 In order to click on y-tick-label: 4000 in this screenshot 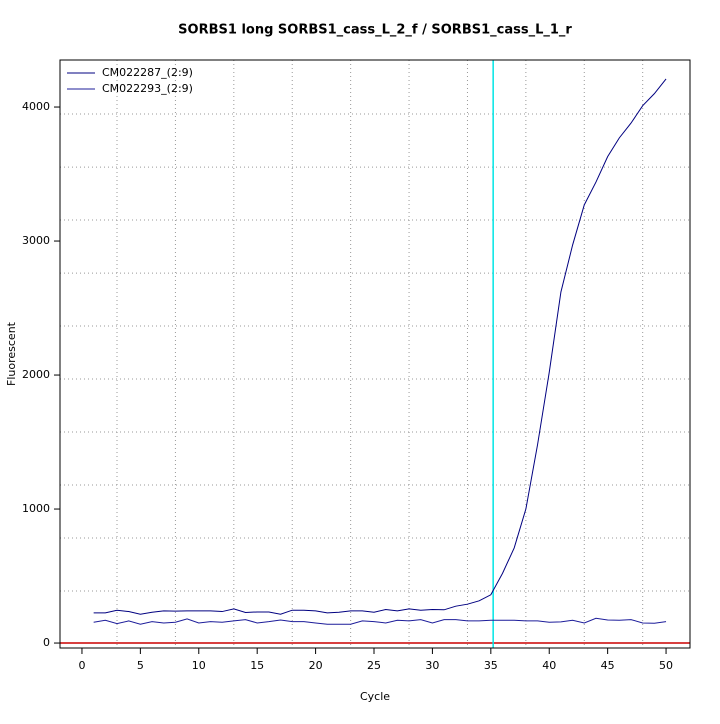, I will do `click(36, 106)`.